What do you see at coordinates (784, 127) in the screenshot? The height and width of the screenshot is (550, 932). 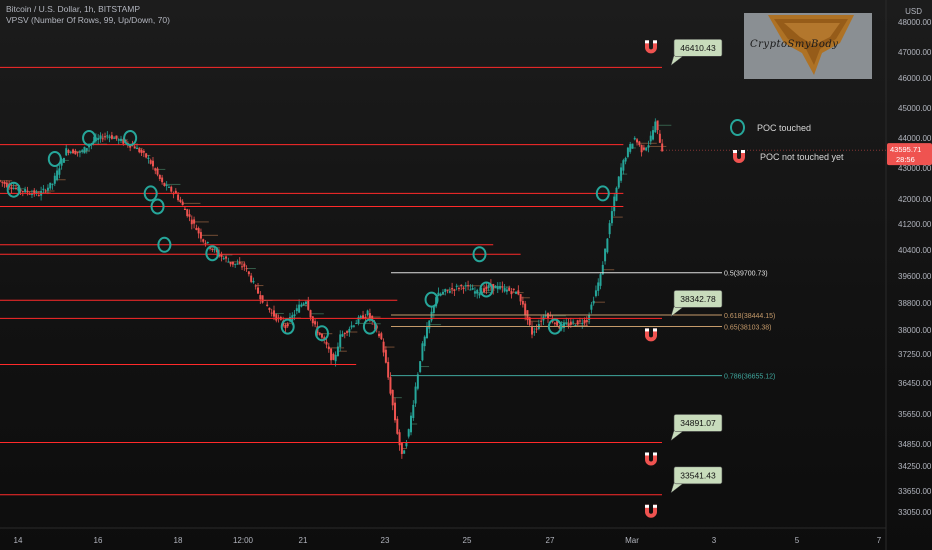 I see `legend-touched-label: POC touched` at bounding box center [784, 127].